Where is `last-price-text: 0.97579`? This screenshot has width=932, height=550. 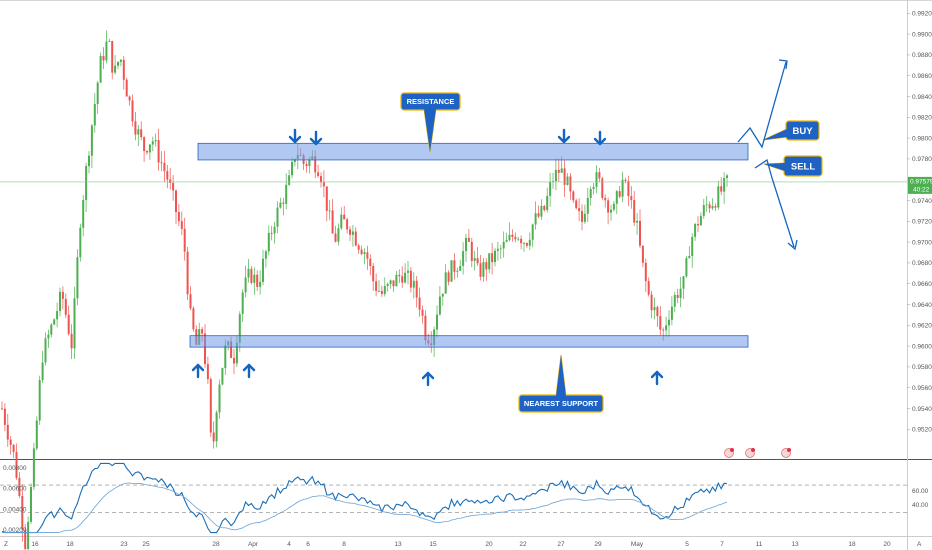 last-price-text: 0.97579 is located at coordinates (921, 181).